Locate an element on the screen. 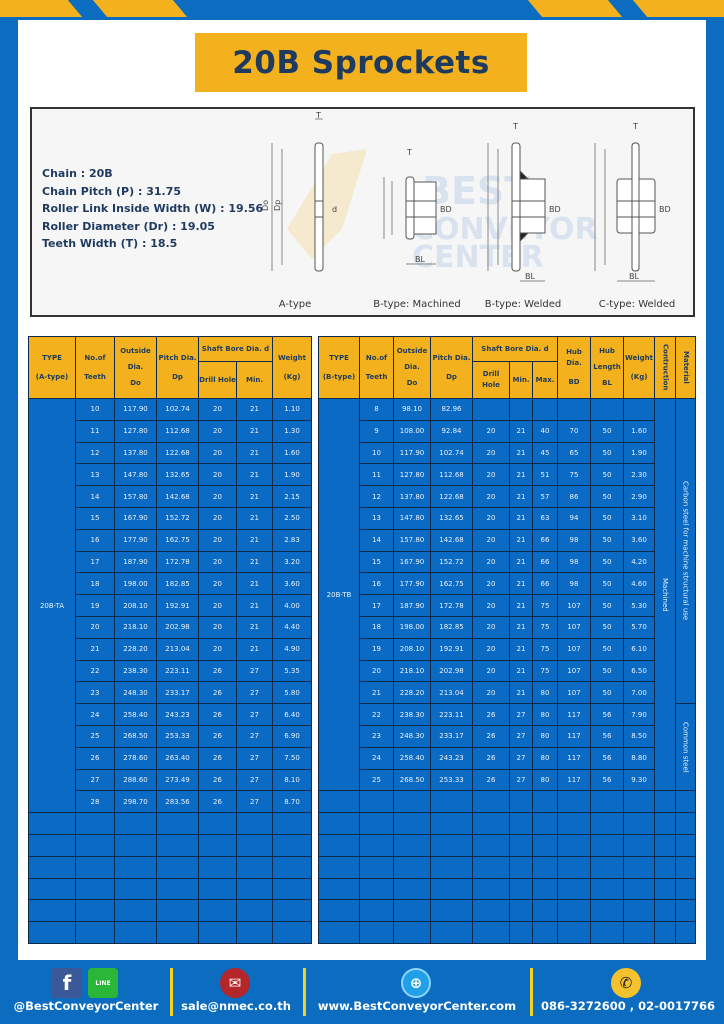 The image size is (724, 1024). weight-cell: 8.10 is located at coordinates (292, 780).